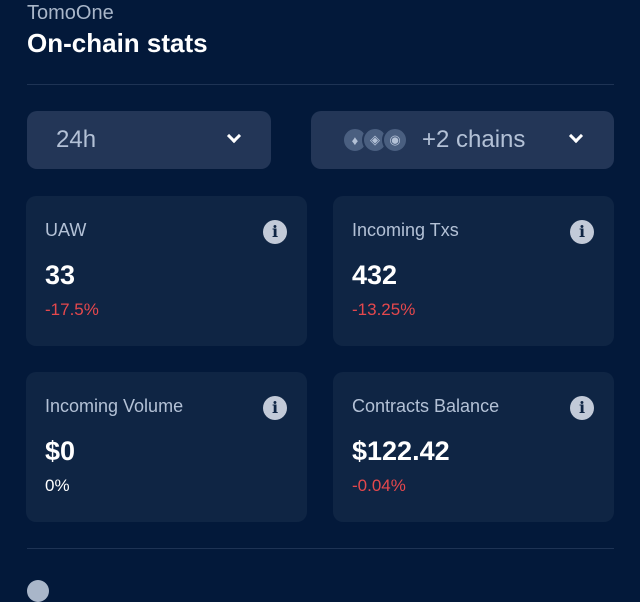  Describe the element at coordinates (375, 275) in the screenshot. I see `stat-value: 432` at that location.